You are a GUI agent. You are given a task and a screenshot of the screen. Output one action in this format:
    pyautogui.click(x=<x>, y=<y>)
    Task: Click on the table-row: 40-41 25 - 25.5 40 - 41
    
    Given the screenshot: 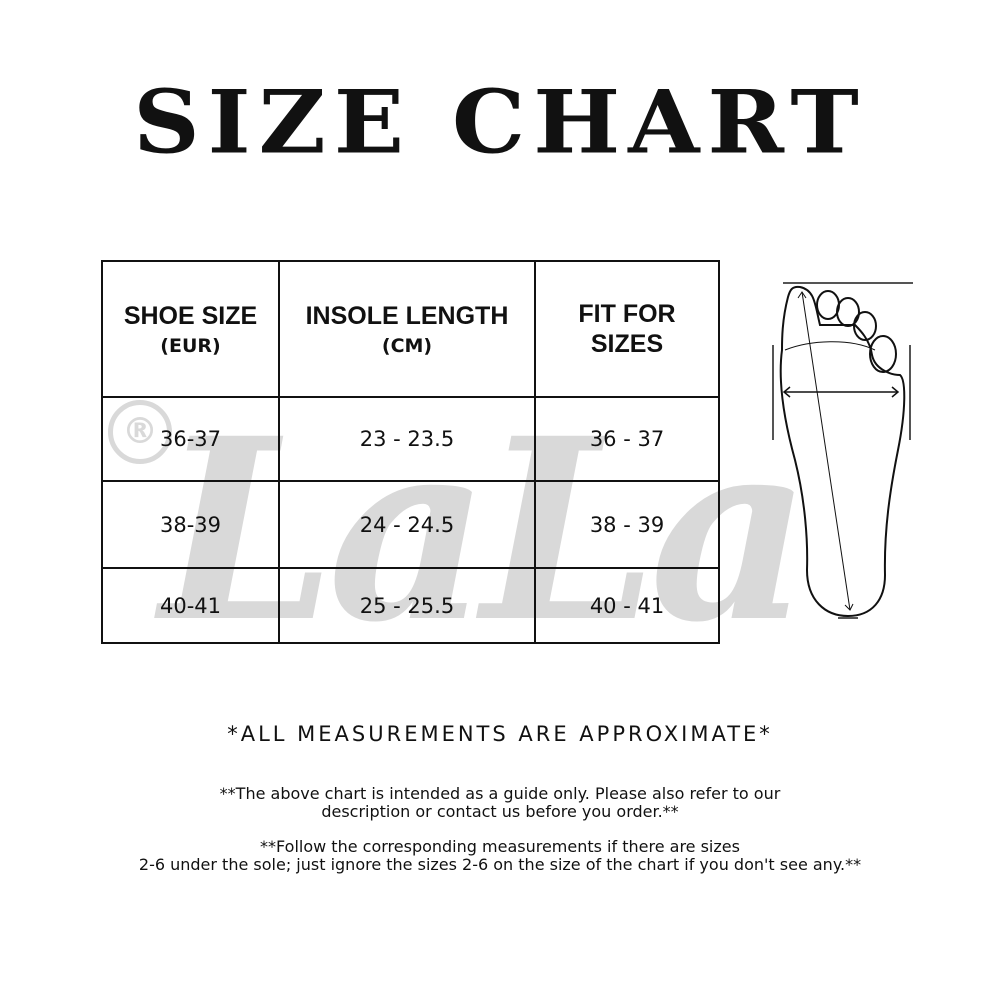 What is the action you would take?
    pyautogui.click(x=410, y=605)
    